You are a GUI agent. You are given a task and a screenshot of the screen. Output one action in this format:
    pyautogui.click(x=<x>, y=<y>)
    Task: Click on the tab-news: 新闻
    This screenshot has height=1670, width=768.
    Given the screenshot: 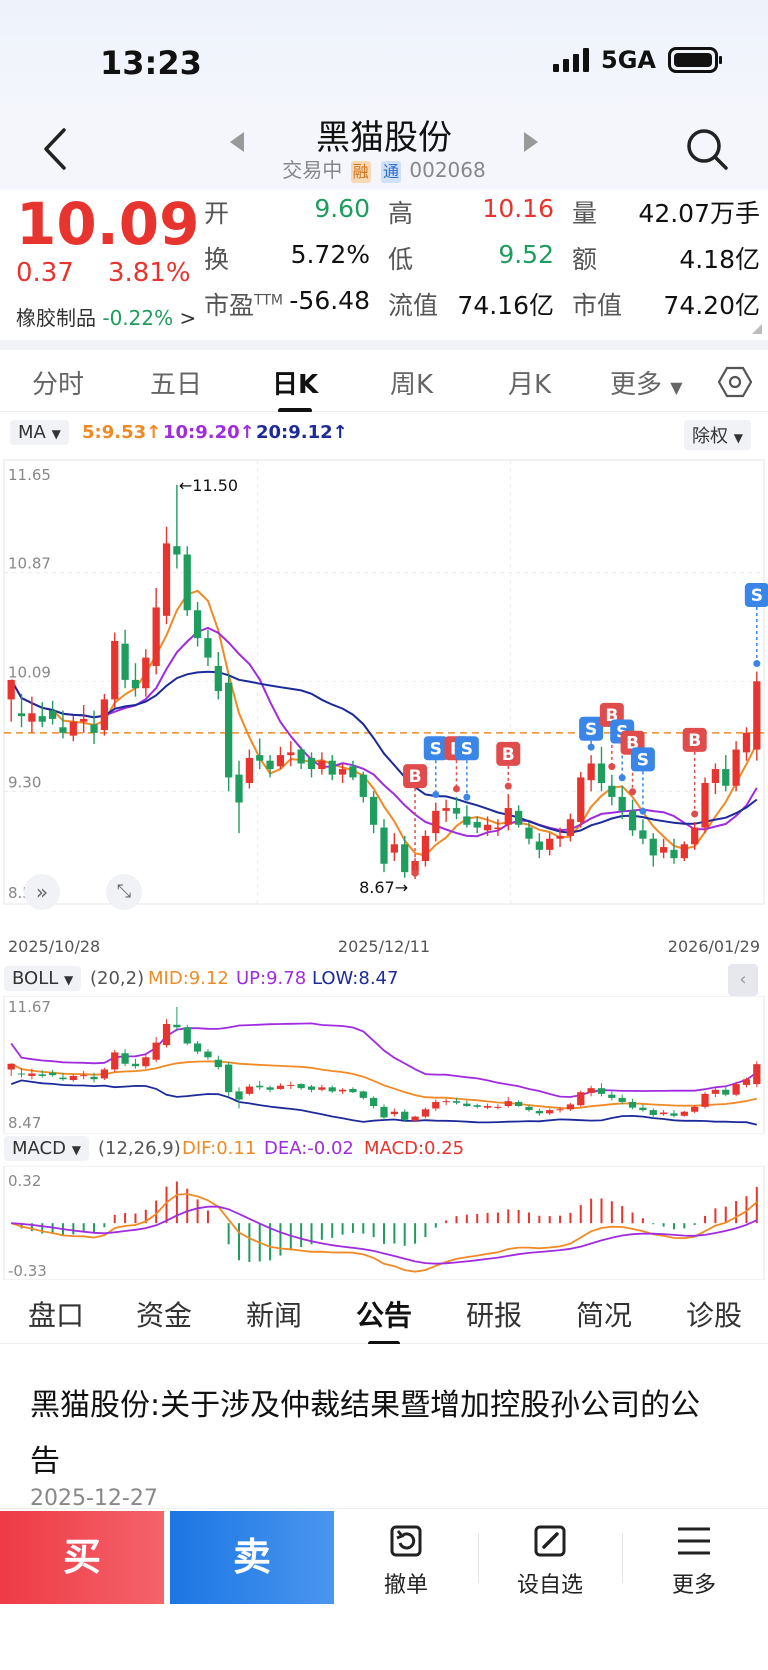 What is the action you would take?
    pyautogui.click(x=274, y=1315)
    